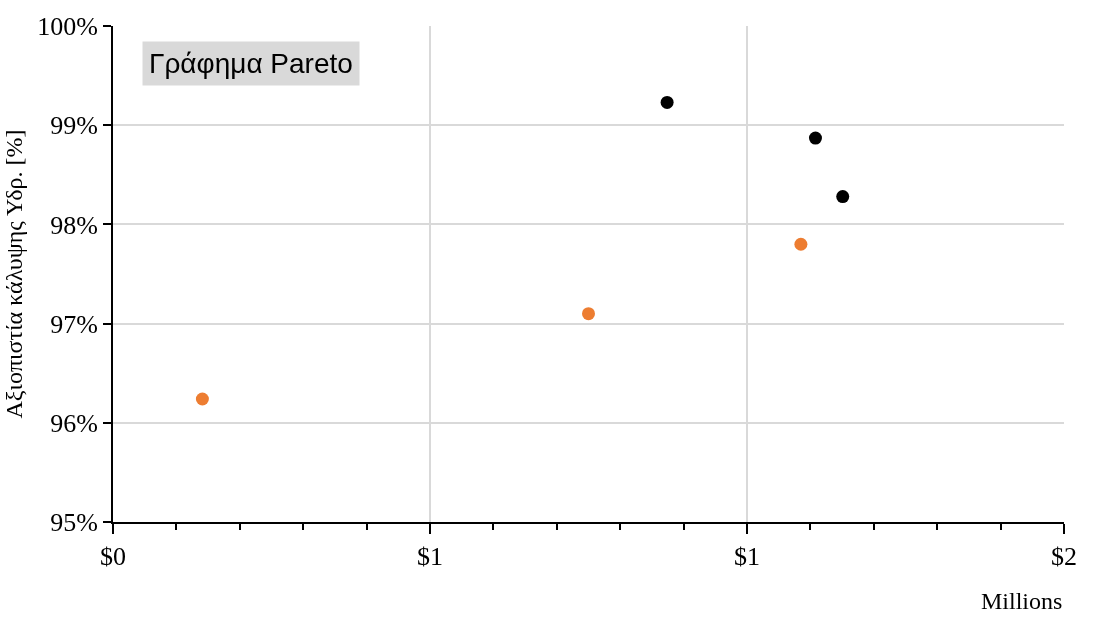  Describe the element at coordinates (74, 423) in the screenshot. I see `y-tick-label: 96%` at that location.